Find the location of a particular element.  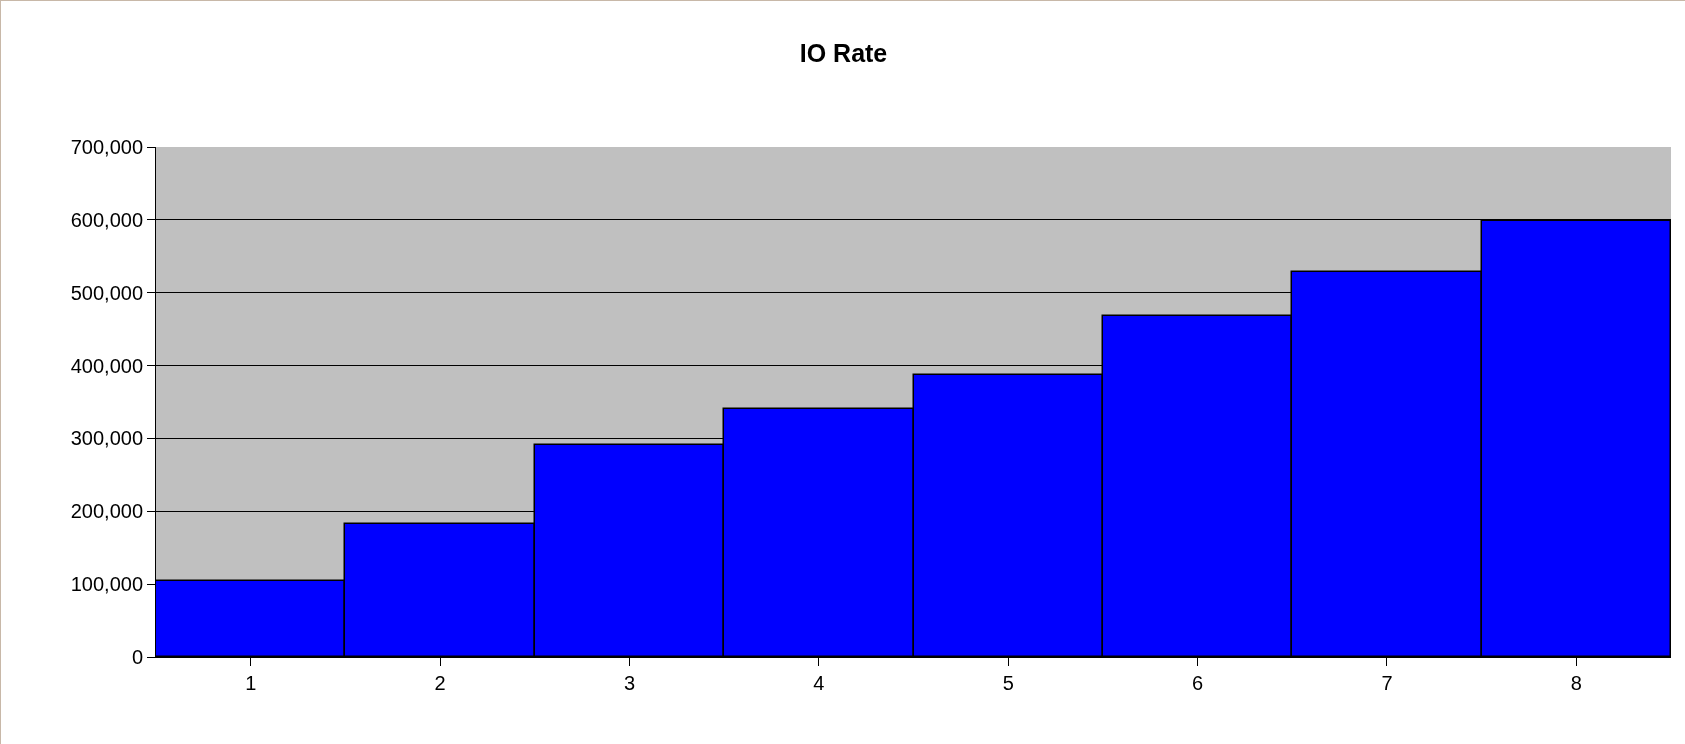

x-tick-label: 5 is located at coordinates (1008, 683).